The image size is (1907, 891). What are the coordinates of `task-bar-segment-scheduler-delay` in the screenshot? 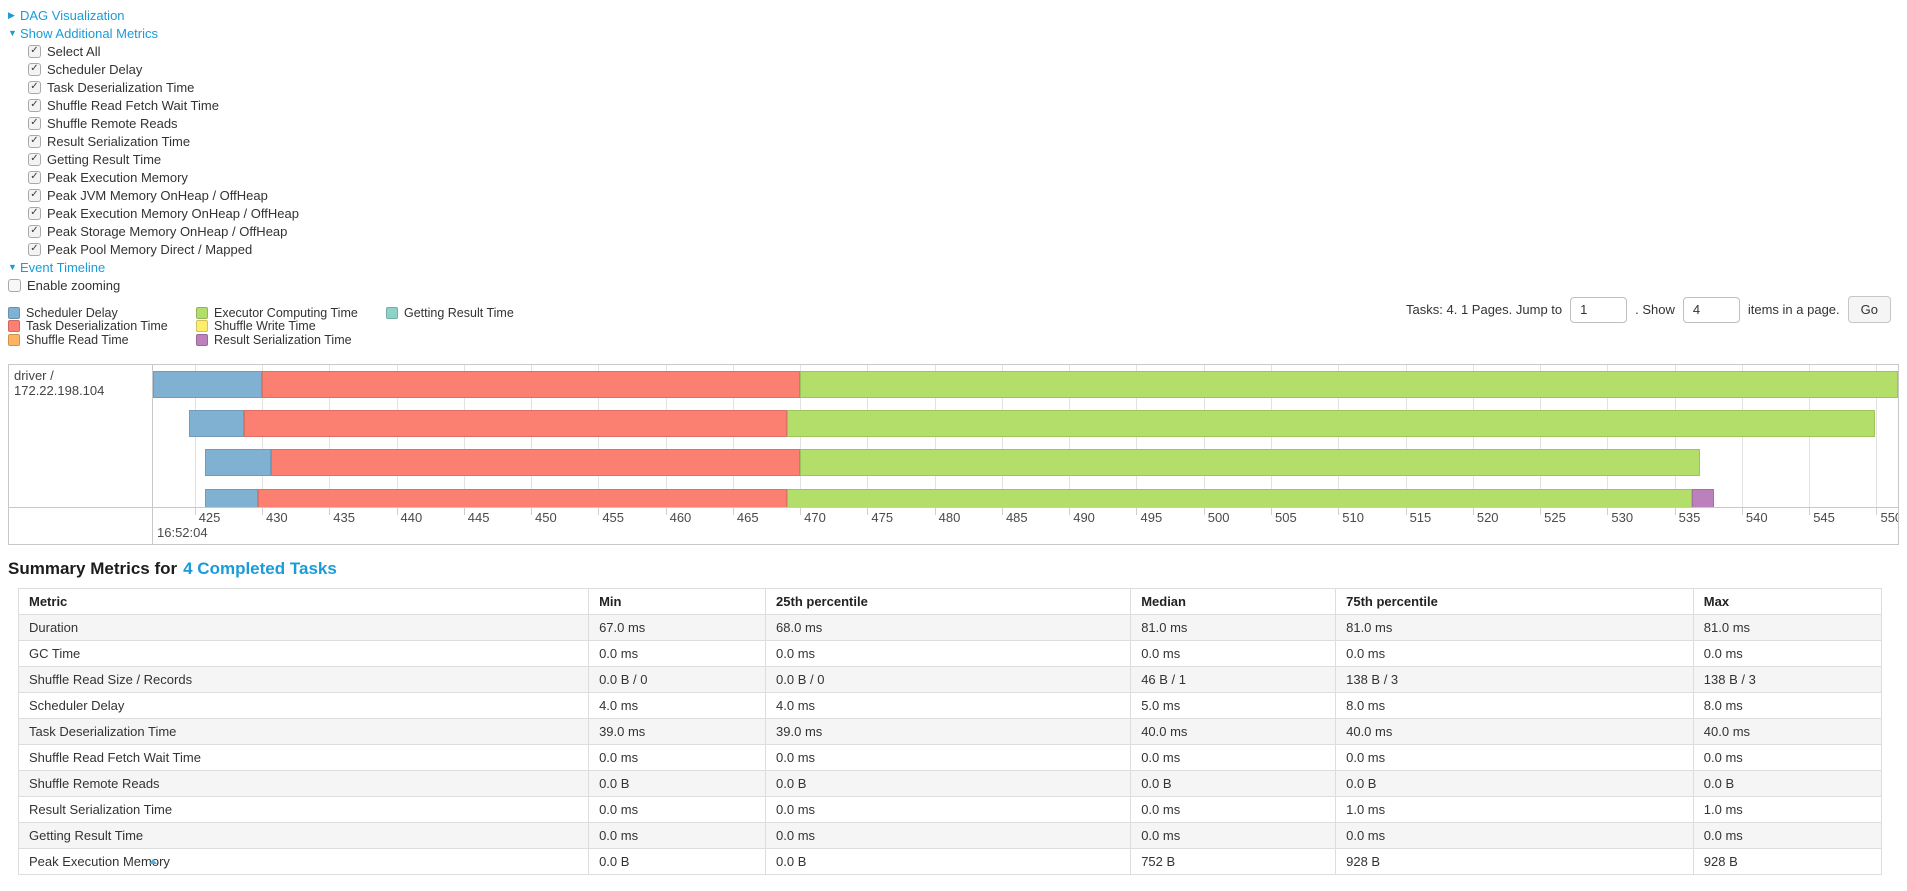 It's located at (238, 462).